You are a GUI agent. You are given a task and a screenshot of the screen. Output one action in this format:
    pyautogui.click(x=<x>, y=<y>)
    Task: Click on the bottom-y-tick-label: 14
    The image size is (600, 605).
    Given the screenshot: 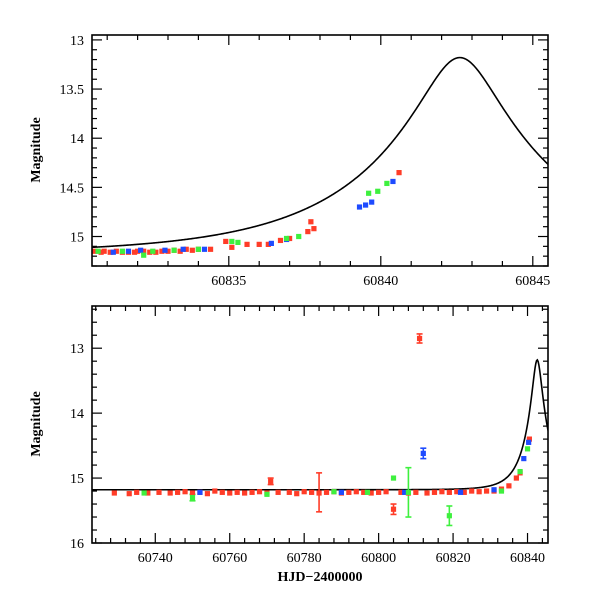 What is the action you would take?
    pyautogui.click(x=77, y=414)
    